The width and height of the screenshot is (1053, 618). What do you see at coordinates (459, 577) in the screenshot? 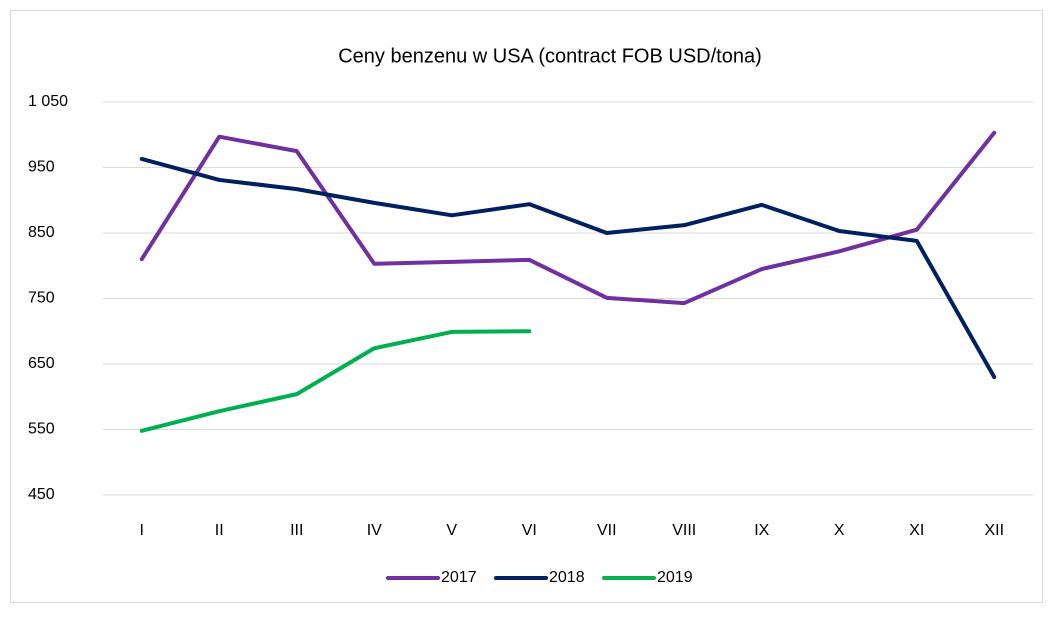
I see `legend-label: 2017` at bounding box center [459, 577].